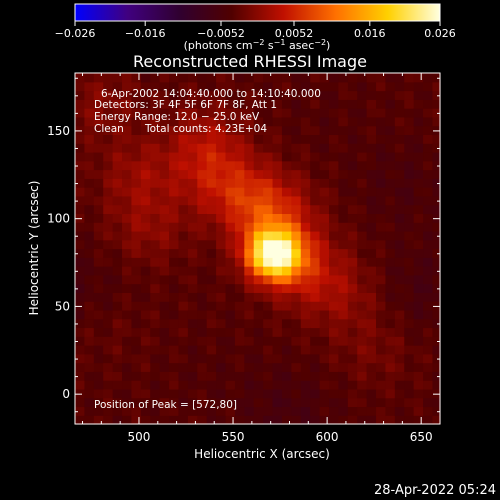  What do you see at coordinates (165, 405) in the screenshot?
I see `peak-position-text: Position of Peak = [572,80]` at bounding box center [165, 405].